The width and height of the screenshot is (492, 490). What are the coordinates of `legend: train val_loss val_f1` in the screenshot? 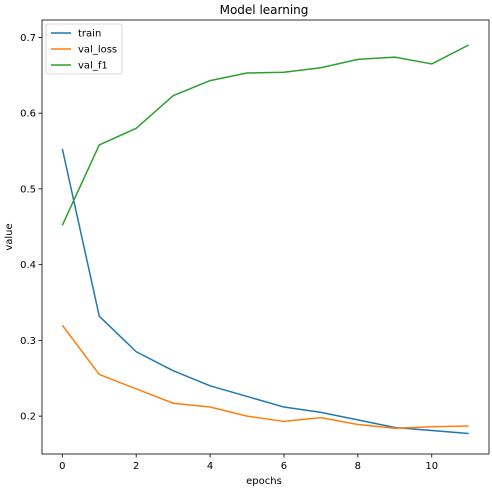 It's located at (84, 49).